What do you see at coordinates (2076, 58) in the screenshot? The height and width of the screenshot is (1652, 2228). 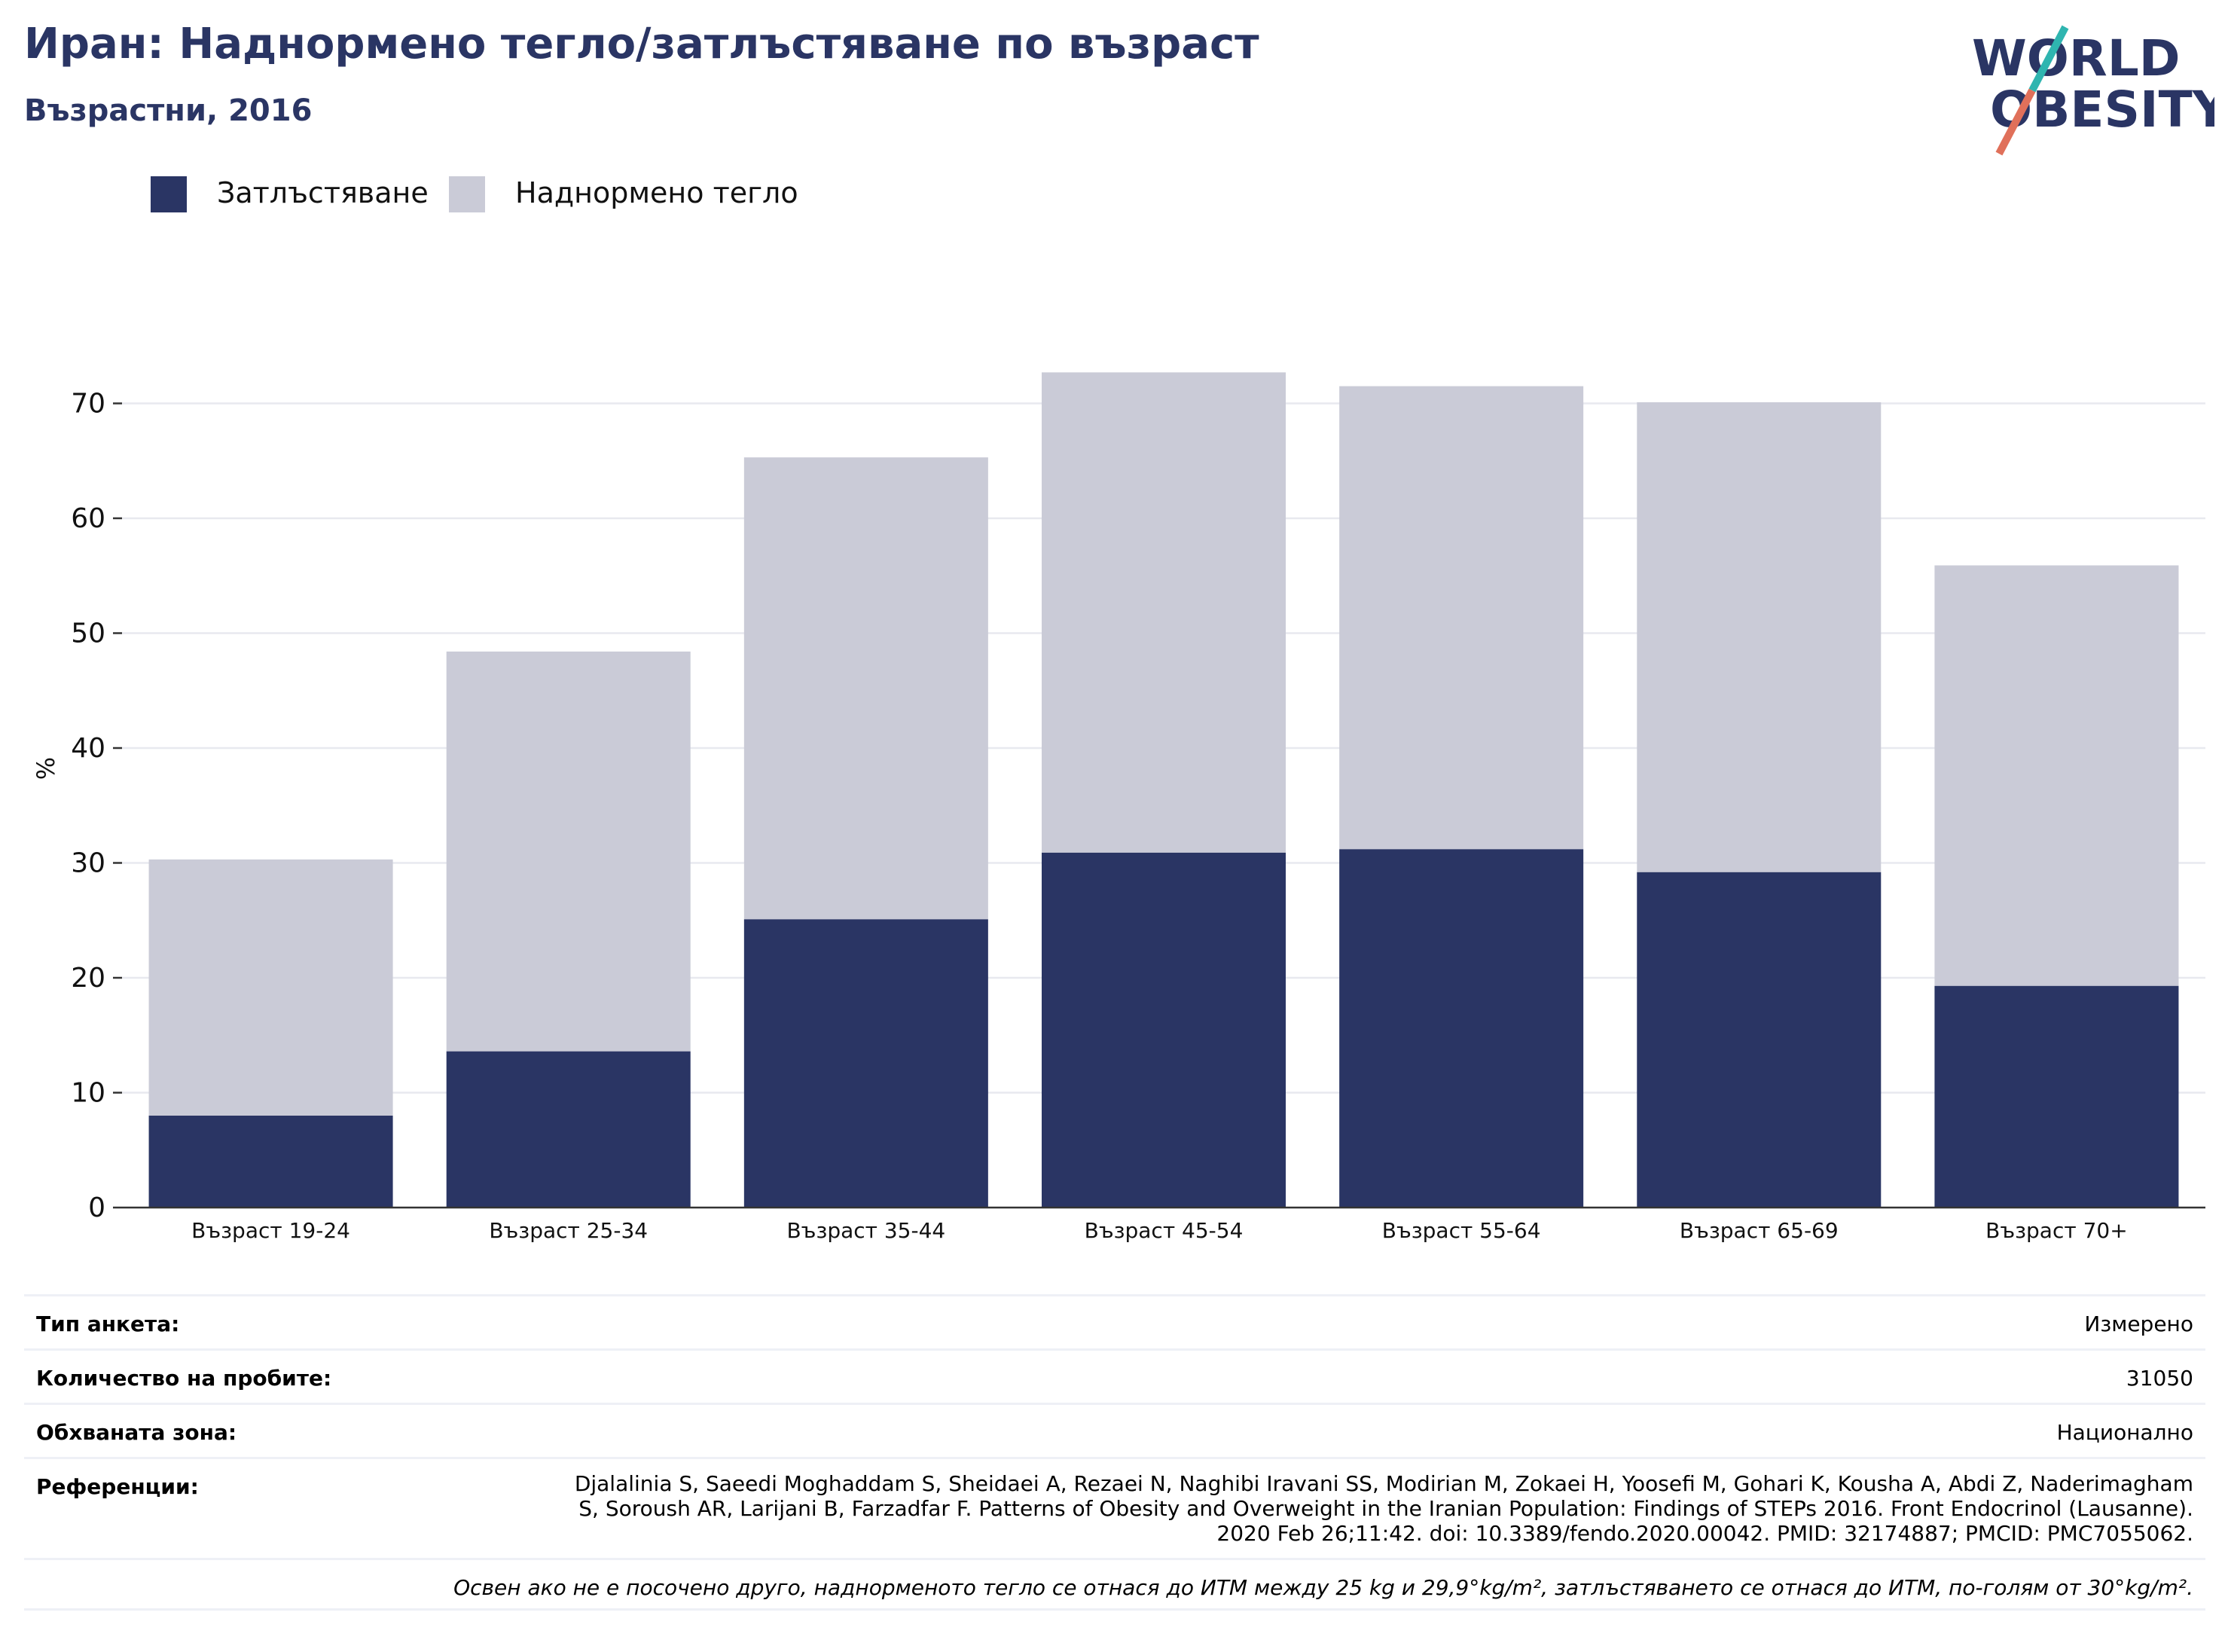 I see `logo-line1: WORLD` at bounding box center [2076, 58].